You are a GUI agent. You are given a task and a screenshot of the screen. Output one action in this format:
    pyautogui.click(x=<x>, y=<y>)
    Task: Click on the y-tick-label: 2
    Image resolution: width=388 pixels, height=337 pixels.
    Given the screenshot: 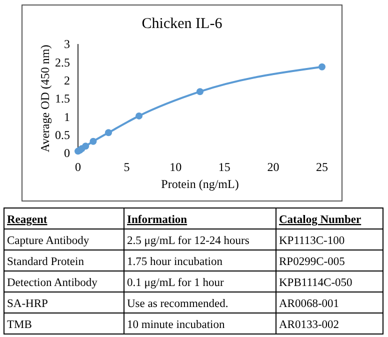 What is the action you would take?
    pyautogui.click(x=67, y=81)
    